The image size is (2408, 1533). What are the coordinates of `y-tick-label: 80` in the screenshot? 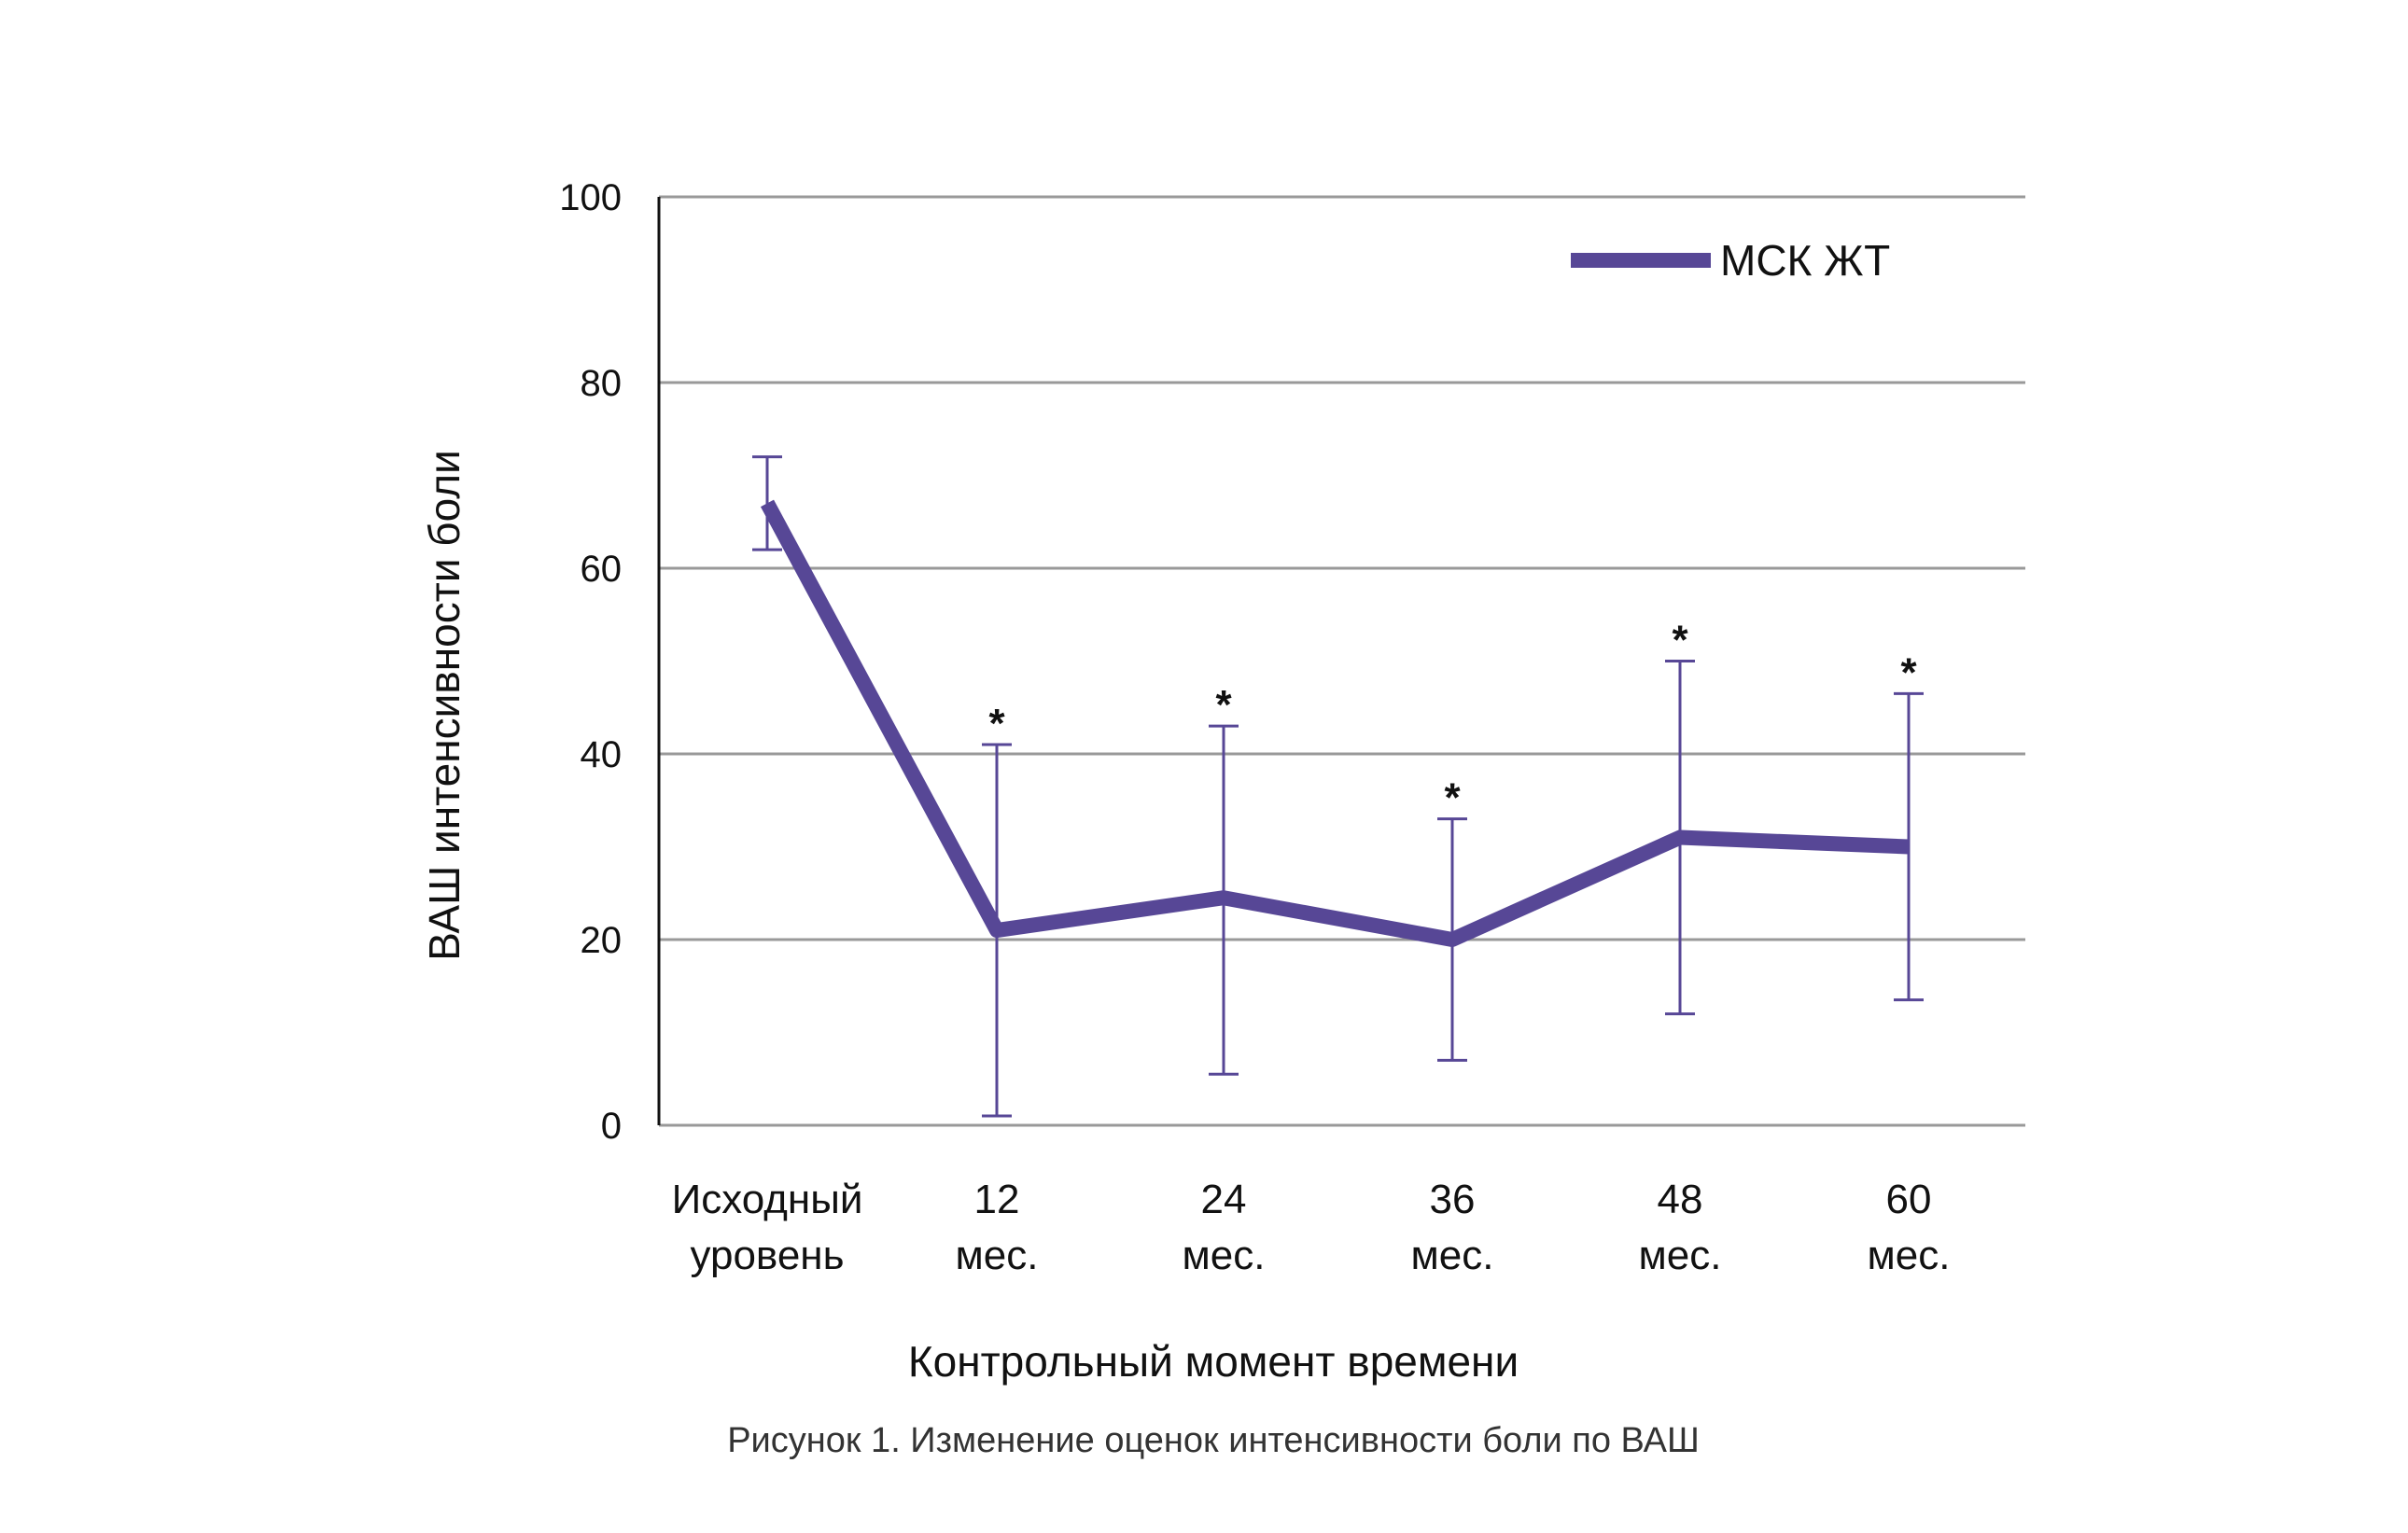 It's located at (602, 383).